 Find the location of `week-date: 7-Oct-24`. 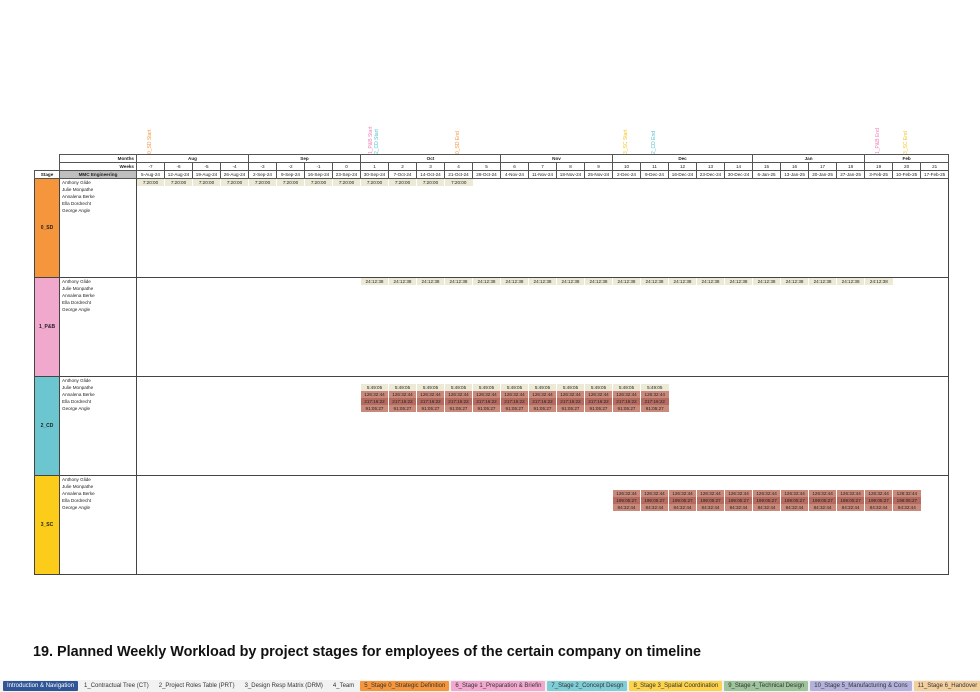

week-date: 7-Oct-24 is located at coordinates (402, 174).